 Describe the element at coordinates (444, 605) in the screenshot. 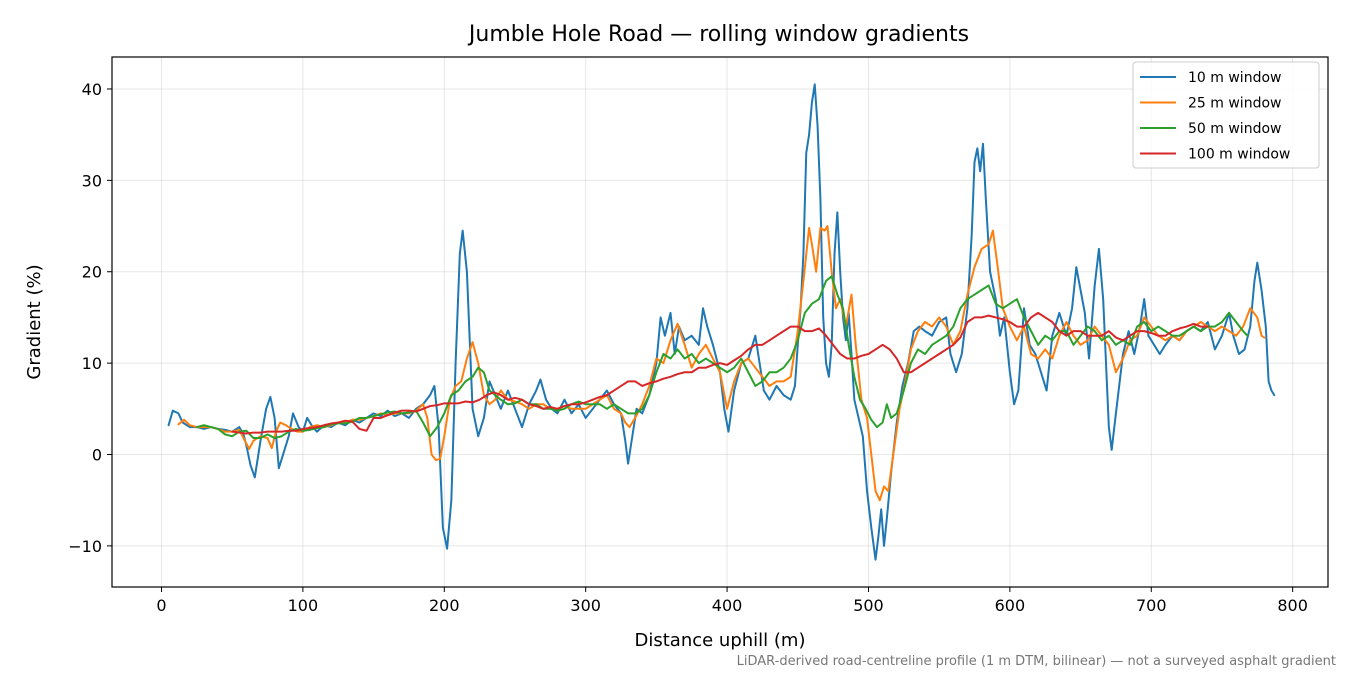

I see `x-tick-label: 200` at that location.